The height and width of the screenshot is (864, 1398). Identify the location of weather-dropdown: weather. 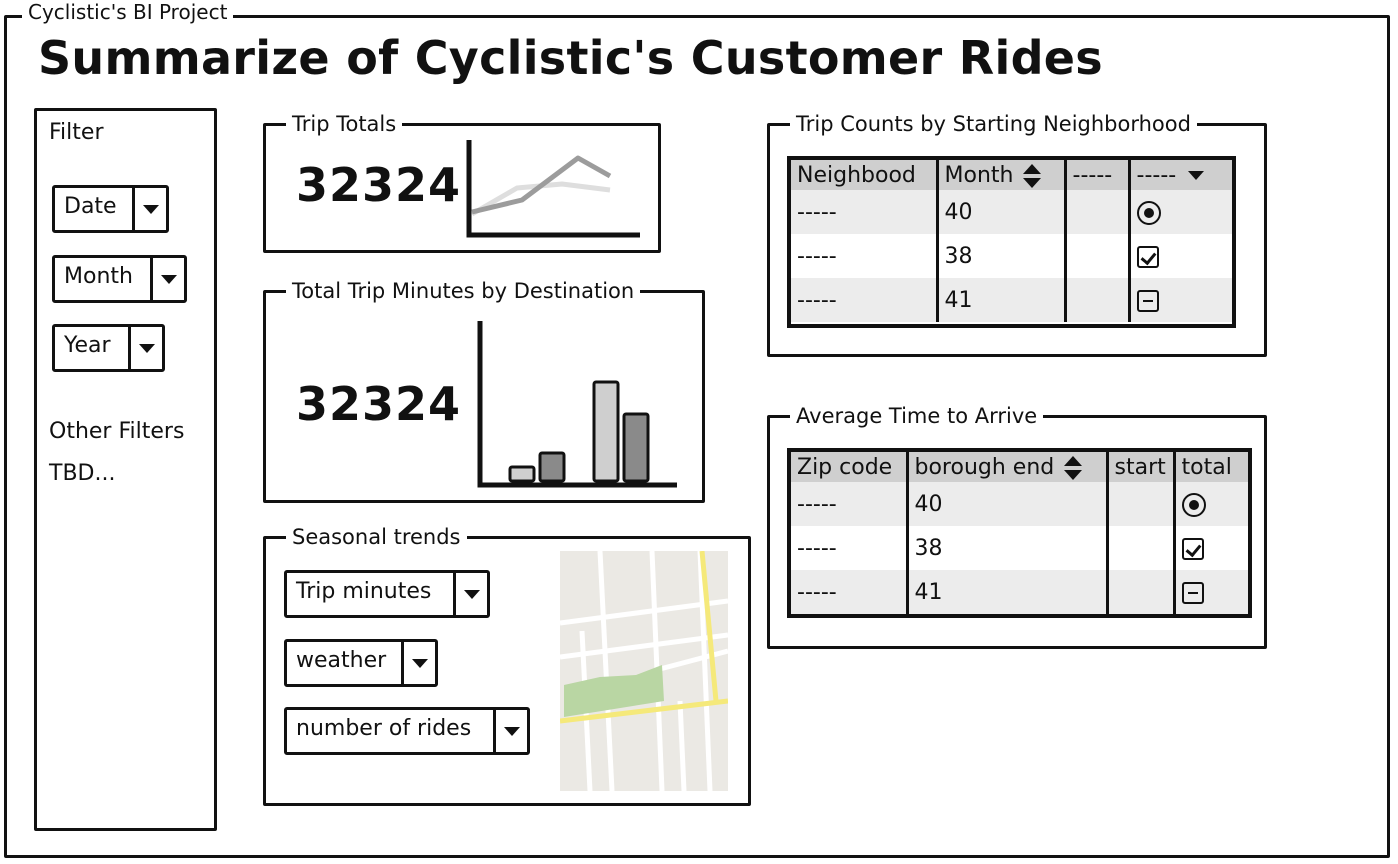
(361, 663).